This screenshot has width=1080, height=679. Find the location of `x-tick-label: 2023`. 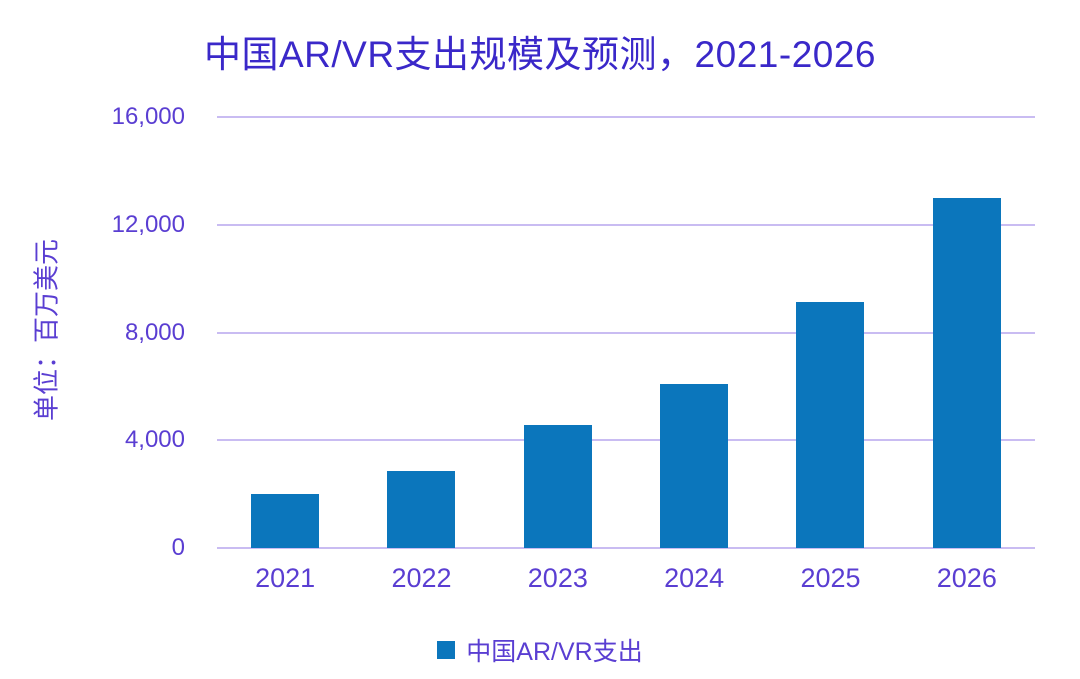

x-tick-label: 2023 is located at coordinates (557, 578).